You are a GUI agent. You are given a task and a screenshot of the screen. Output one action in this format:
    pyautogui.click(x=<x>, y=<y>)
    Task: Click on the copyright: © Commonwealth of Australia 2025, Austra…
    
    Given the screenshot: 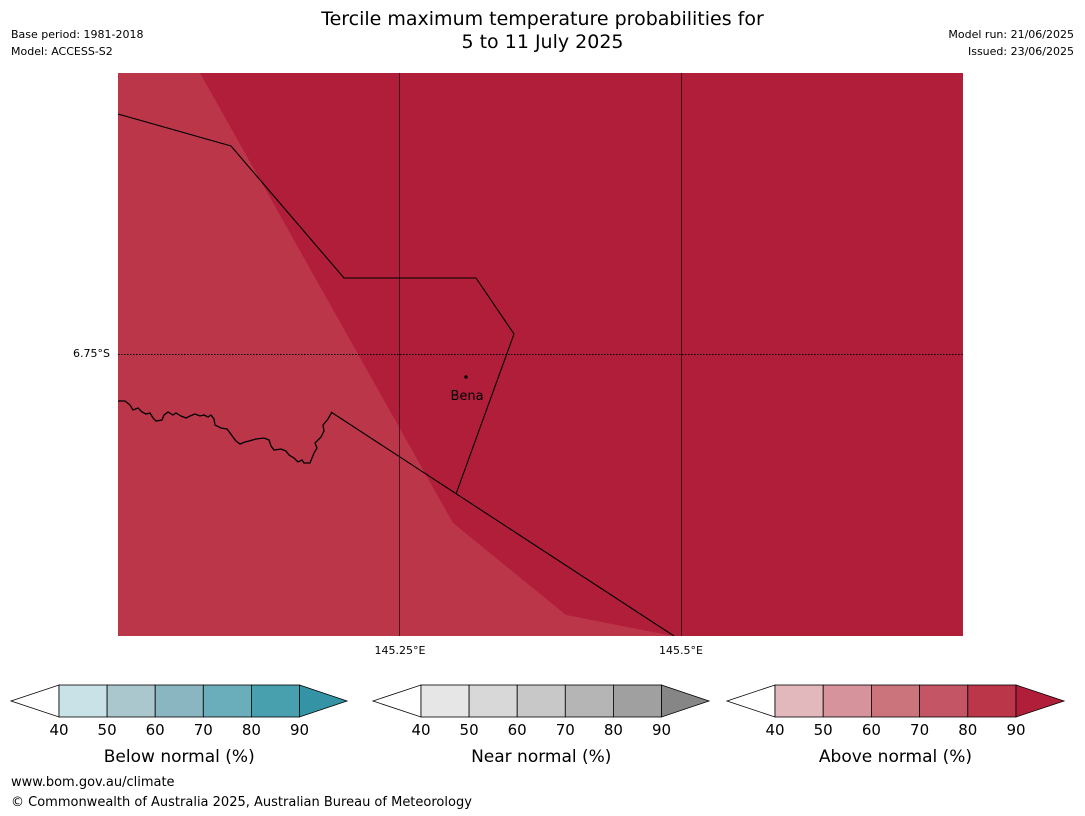 What is the action you would take?
    pyautogui.click(x=241, y=802)
    